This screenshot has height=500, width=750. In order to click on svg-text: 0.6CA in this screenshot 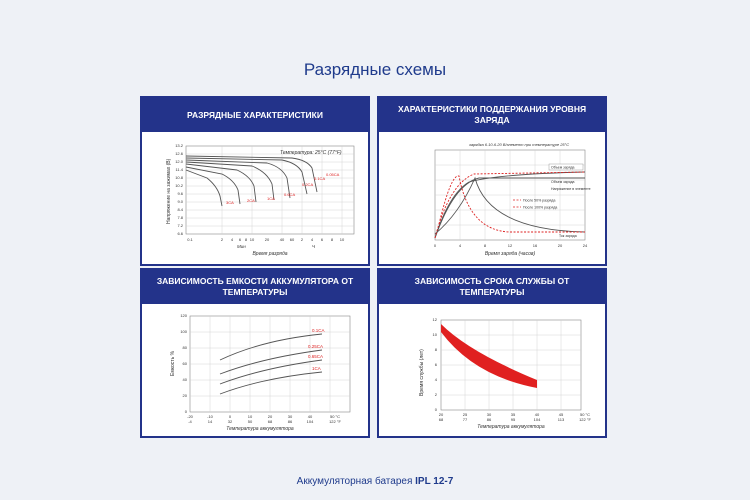, I will do `click(289, 194)`.